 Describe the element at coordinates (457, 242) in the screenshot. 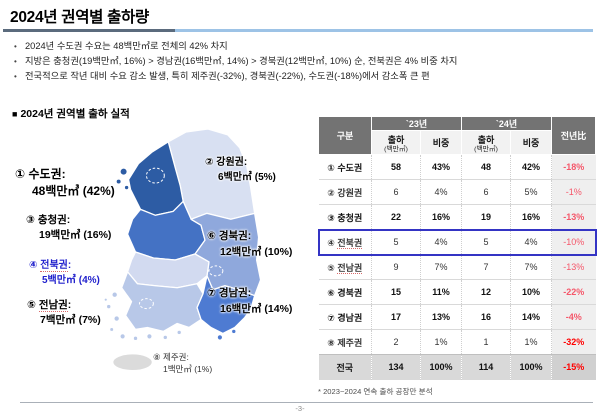

I see `table-row-jeonbuk-highlighted: ④ 전북권 5 4% 5 4% -10%` at that location.